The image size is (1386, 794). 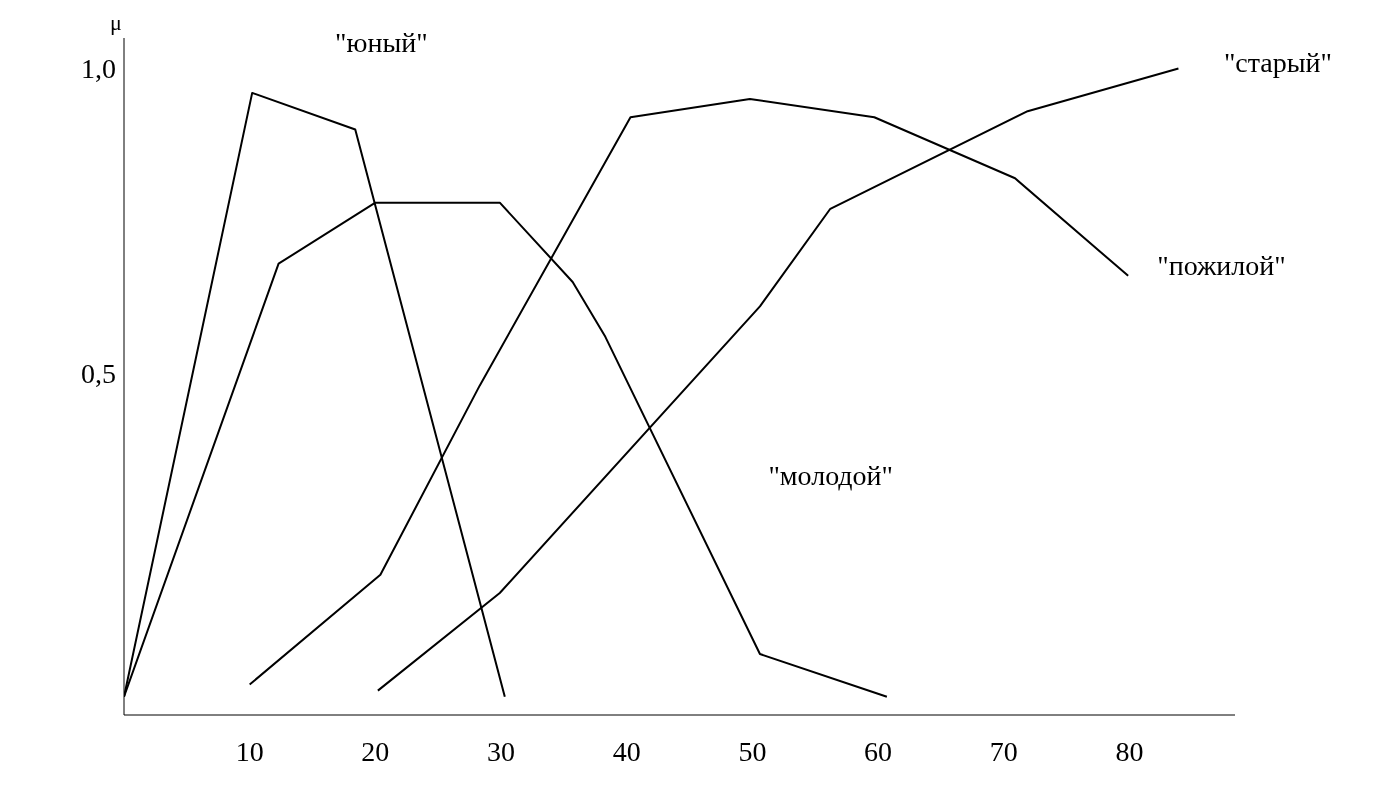 What do you see at coordinates (501, 751) in the screenshot?
I see `x-tick-label: 30` at bounding box center [501, 751].